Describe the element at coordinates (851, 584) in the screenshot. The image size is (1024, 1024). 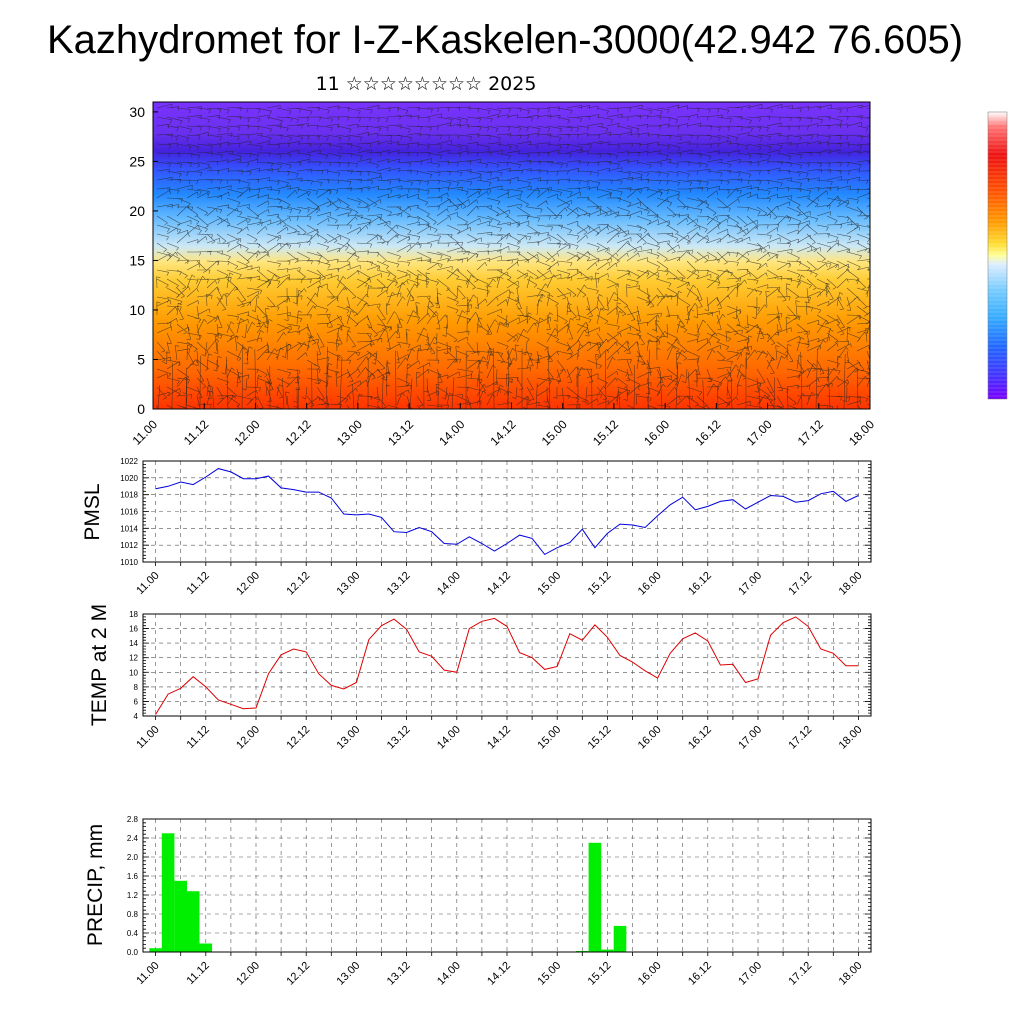
I see `pmsl-x-tick-label: 18.00` at that location.